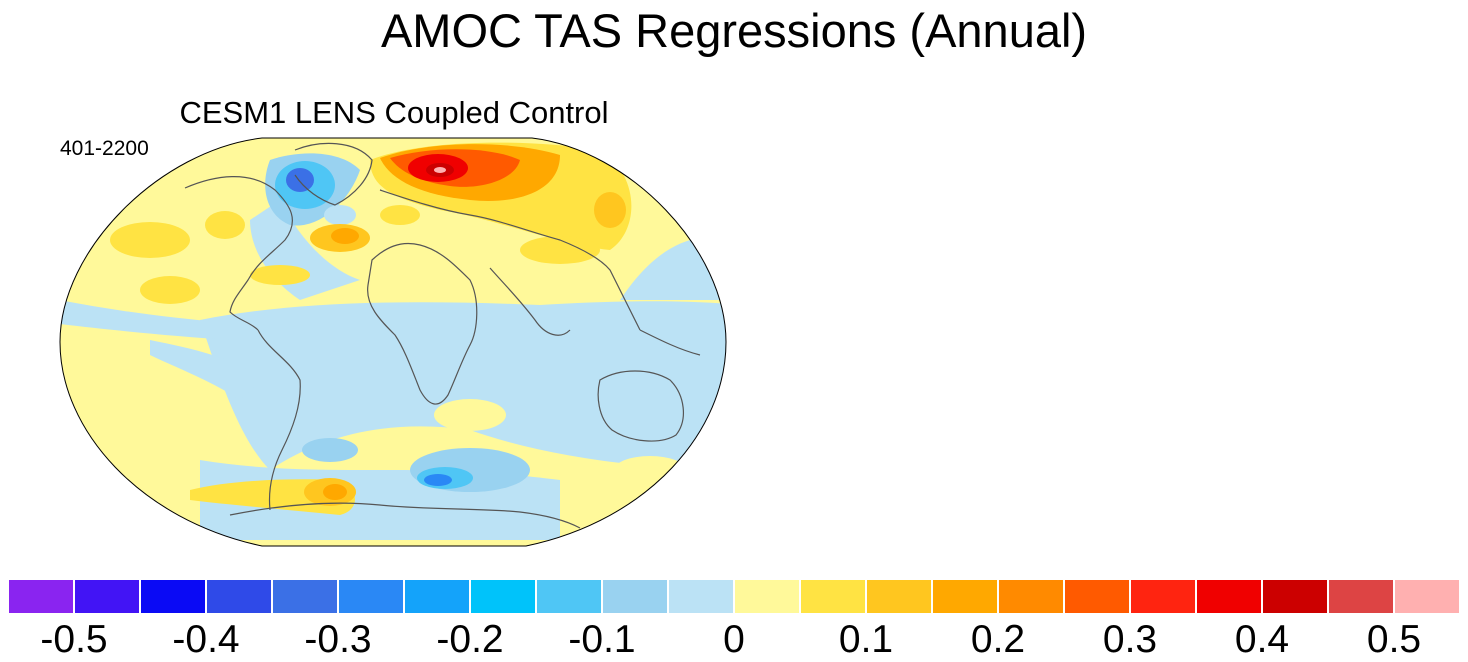  I want to click on colorbar-tick-labels: -0.5 -0.4 -0.3 -0.2 -0.1 0 0.1 0.2 0.3 0.4 0.5, so click(734, 640).